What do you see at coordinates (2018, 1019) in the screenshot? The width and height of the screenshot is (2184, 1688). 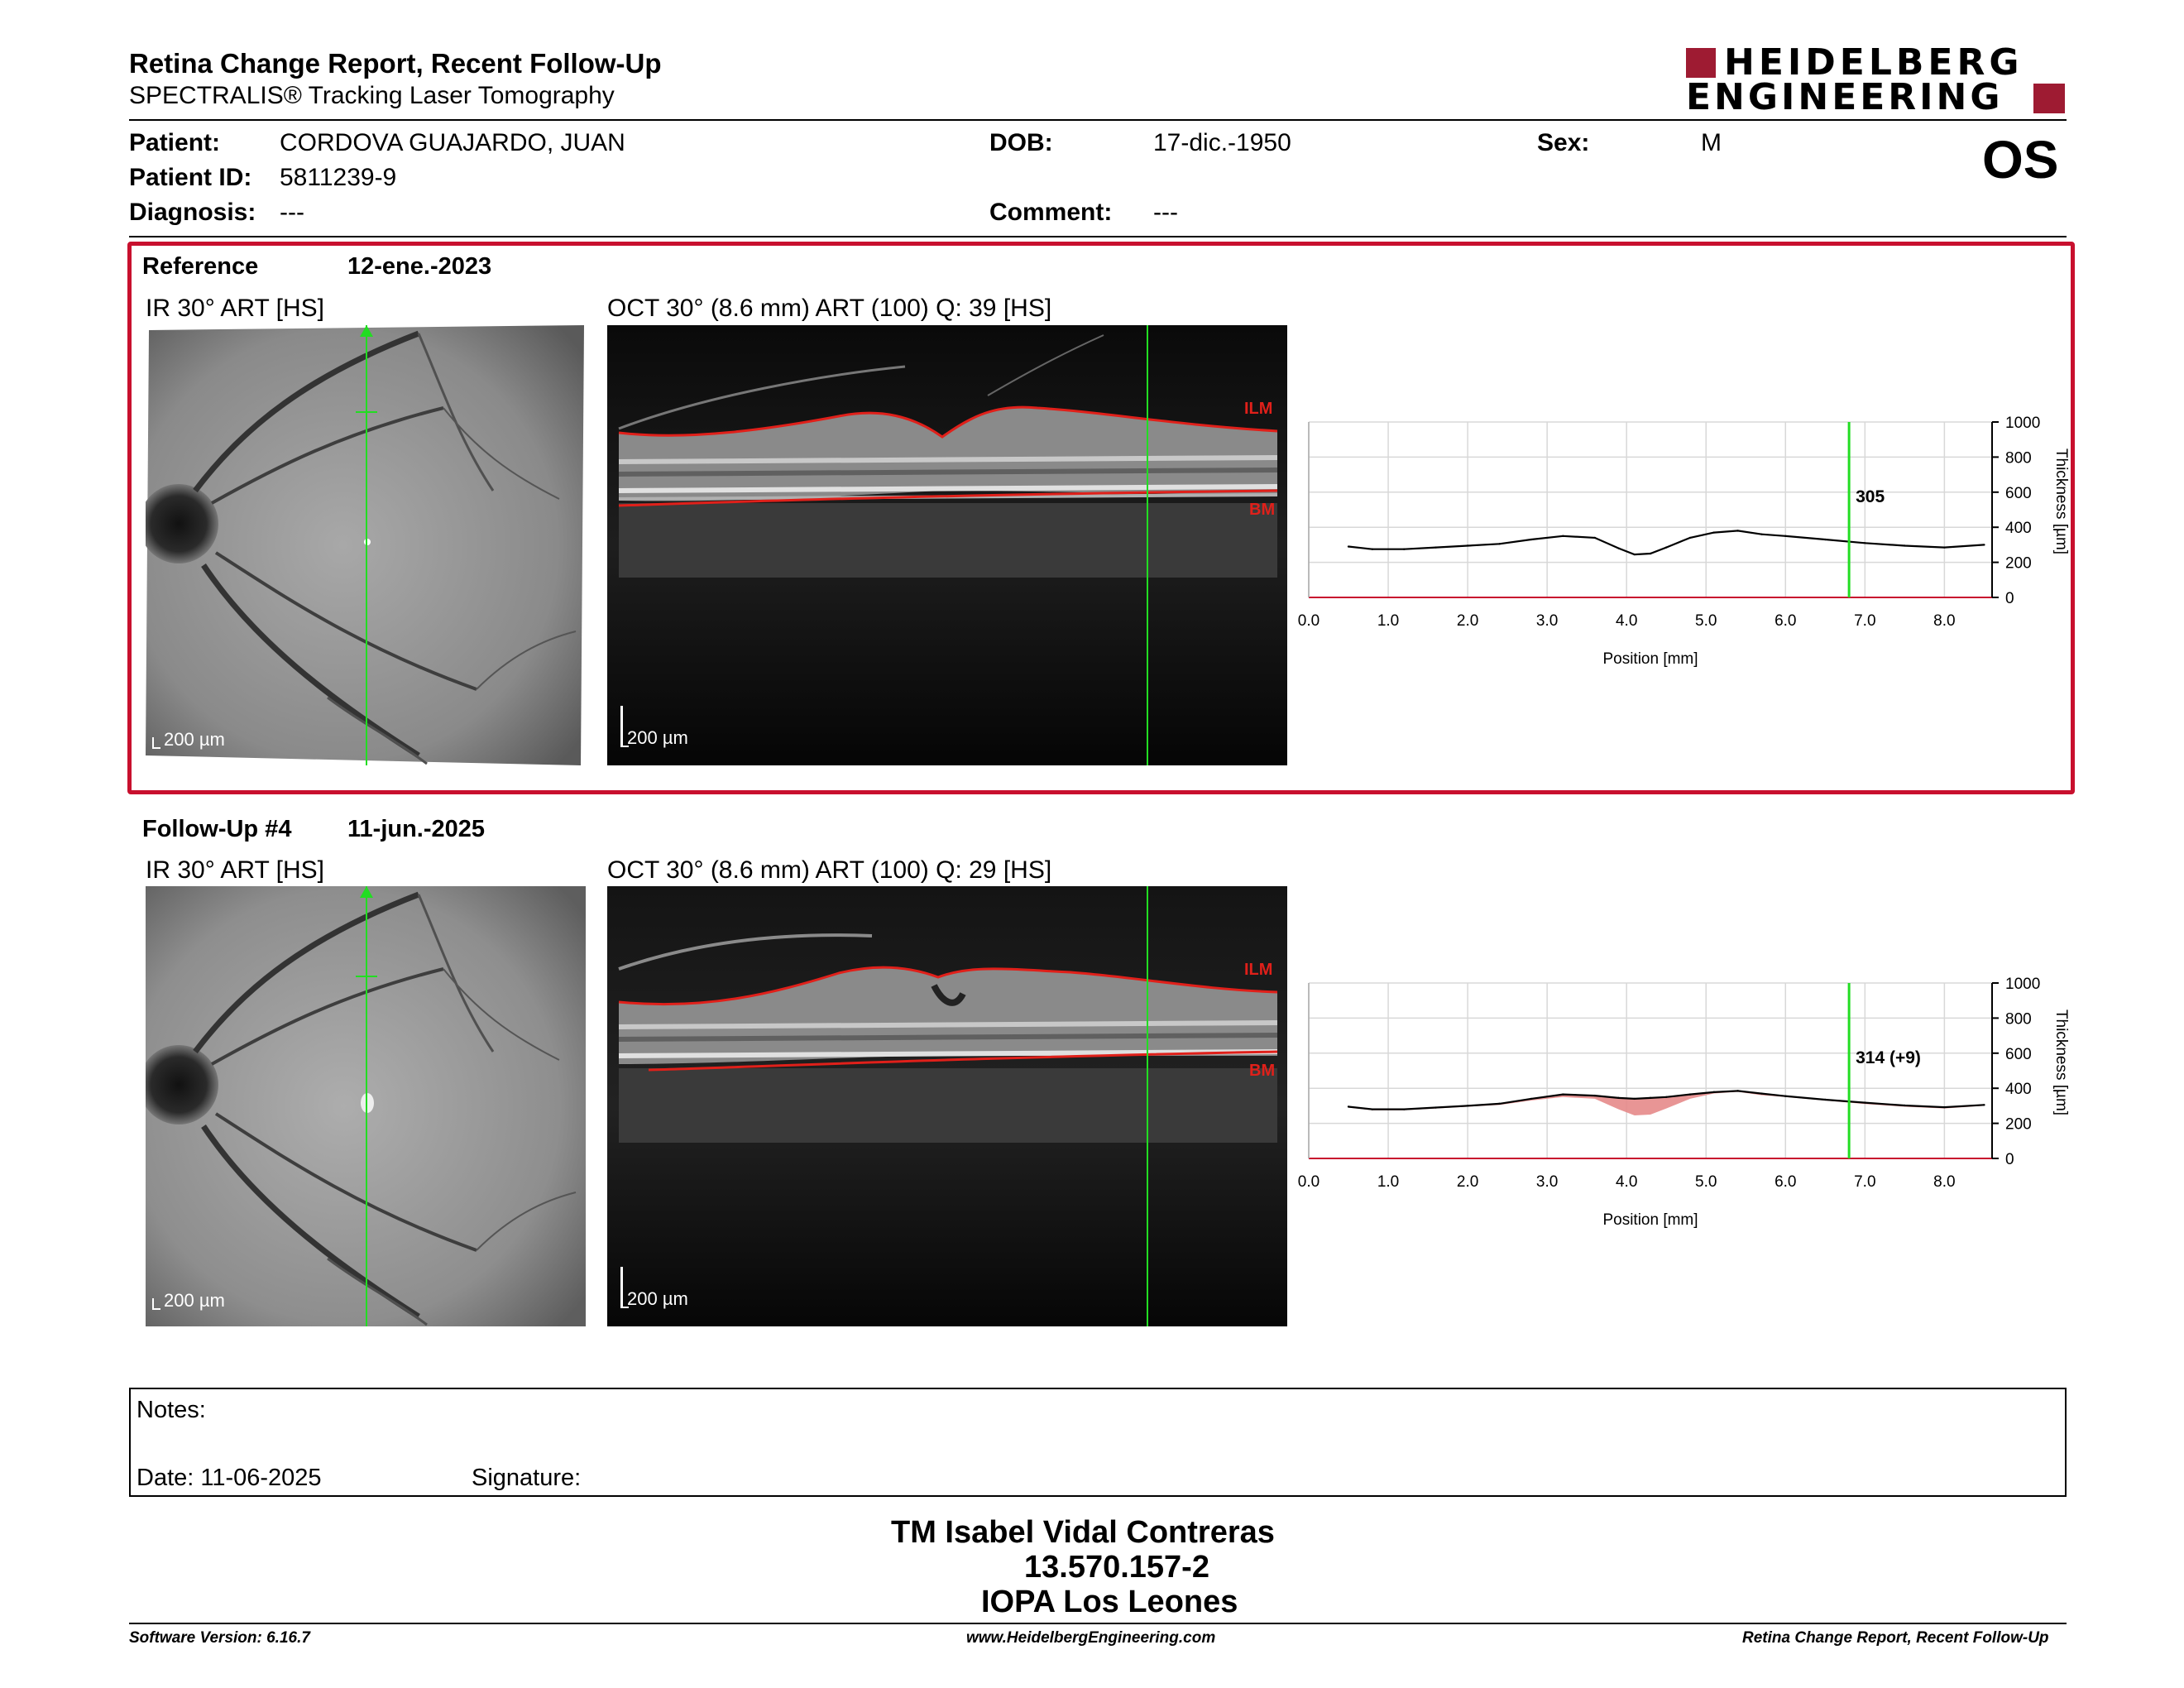 I see `y-tick-label: 800` at bounding box center [2018, 1019].